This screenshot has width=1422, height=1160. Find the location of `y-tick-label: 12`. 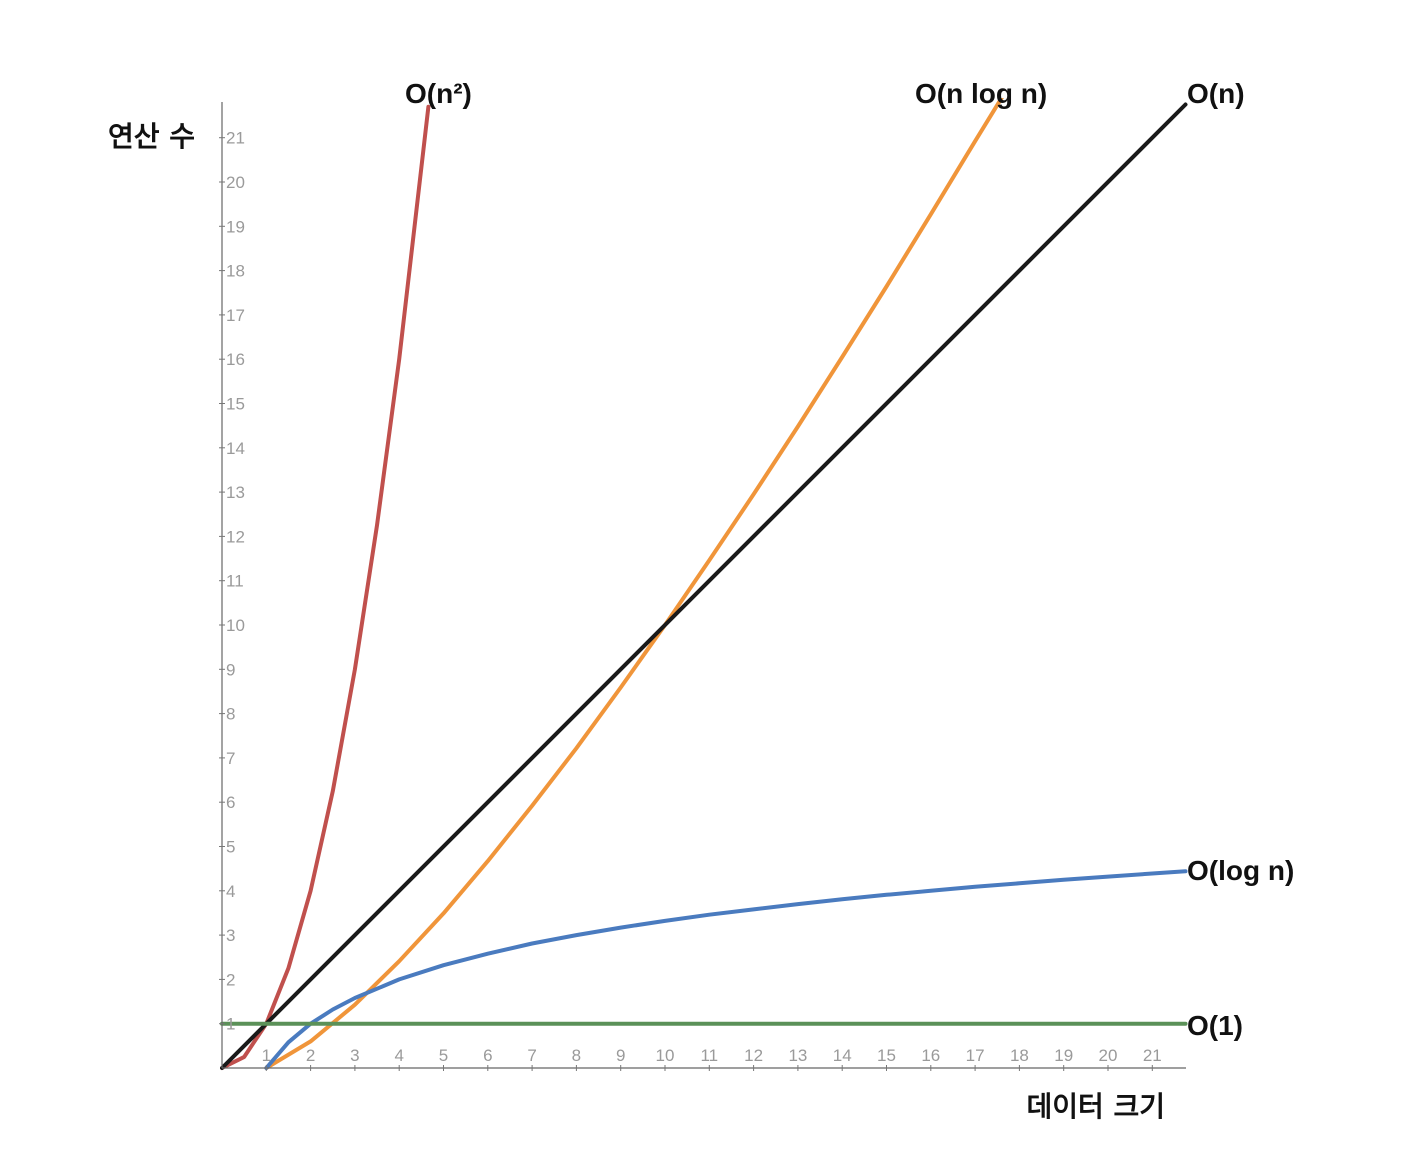

y-tick-label: 12 is located at coordinates (235, 536).